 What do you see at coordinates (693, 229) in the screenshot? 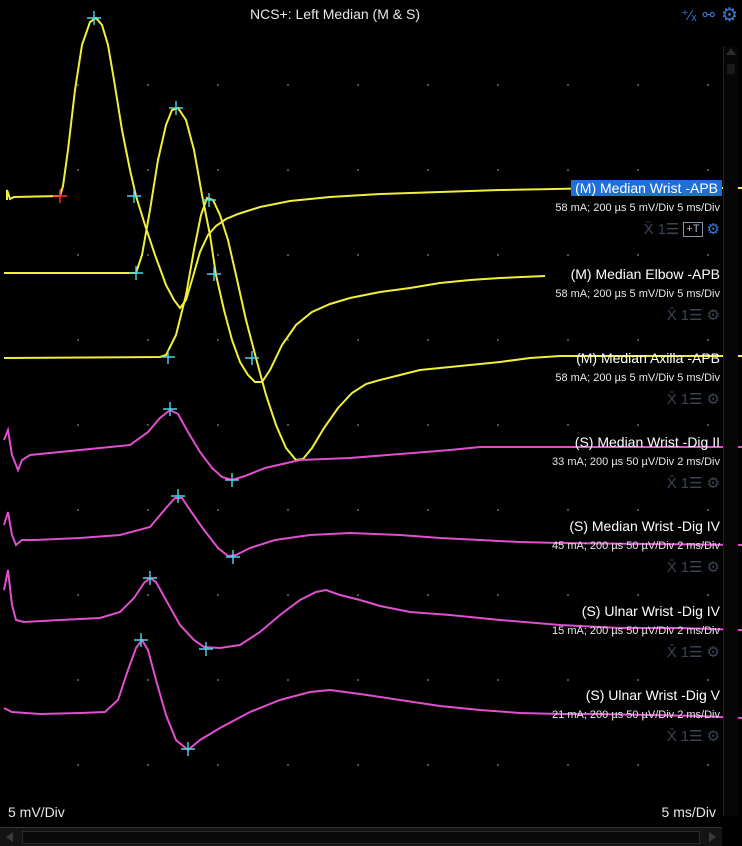
I see `add-trace-icon: +T` at bounding box center [693, 229].